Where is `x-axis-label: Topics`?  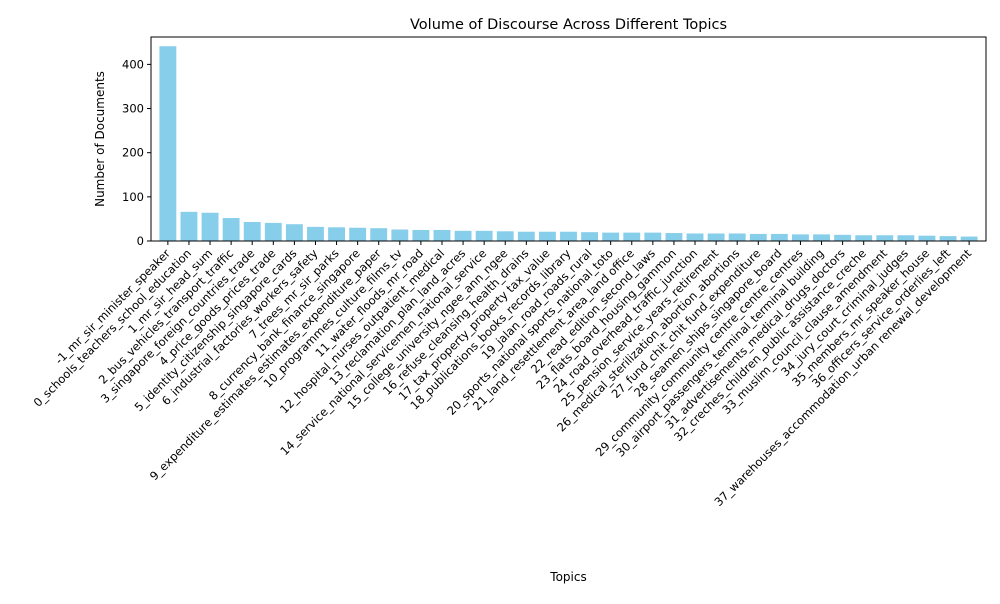
x-axis-label: Topics is located at coordinates (567, 577).